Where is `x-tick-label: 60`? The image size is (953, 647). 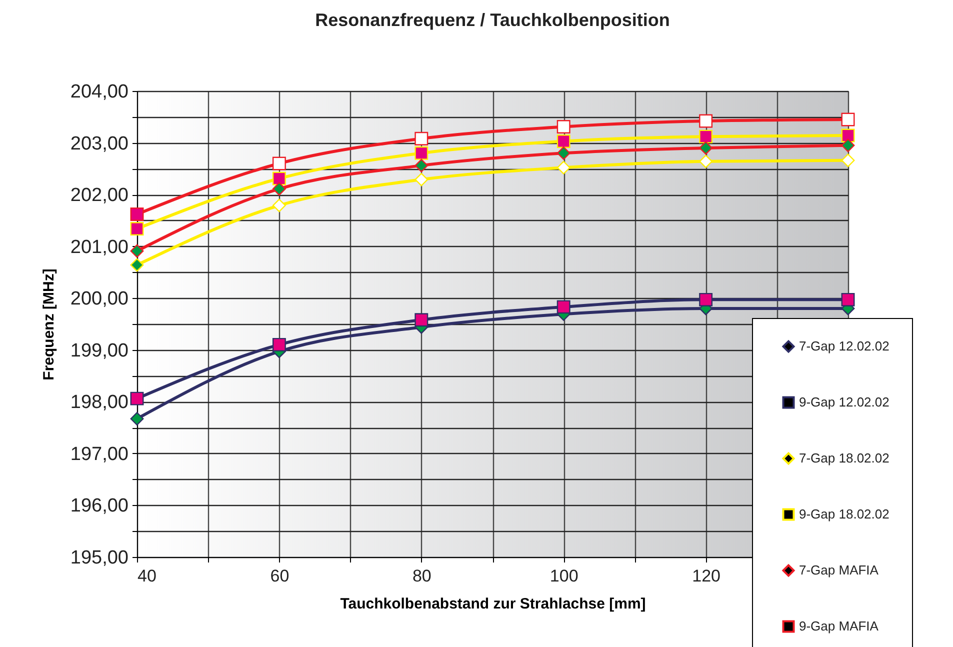 x-tick-label: 60 is located at coordinates (280, 576).